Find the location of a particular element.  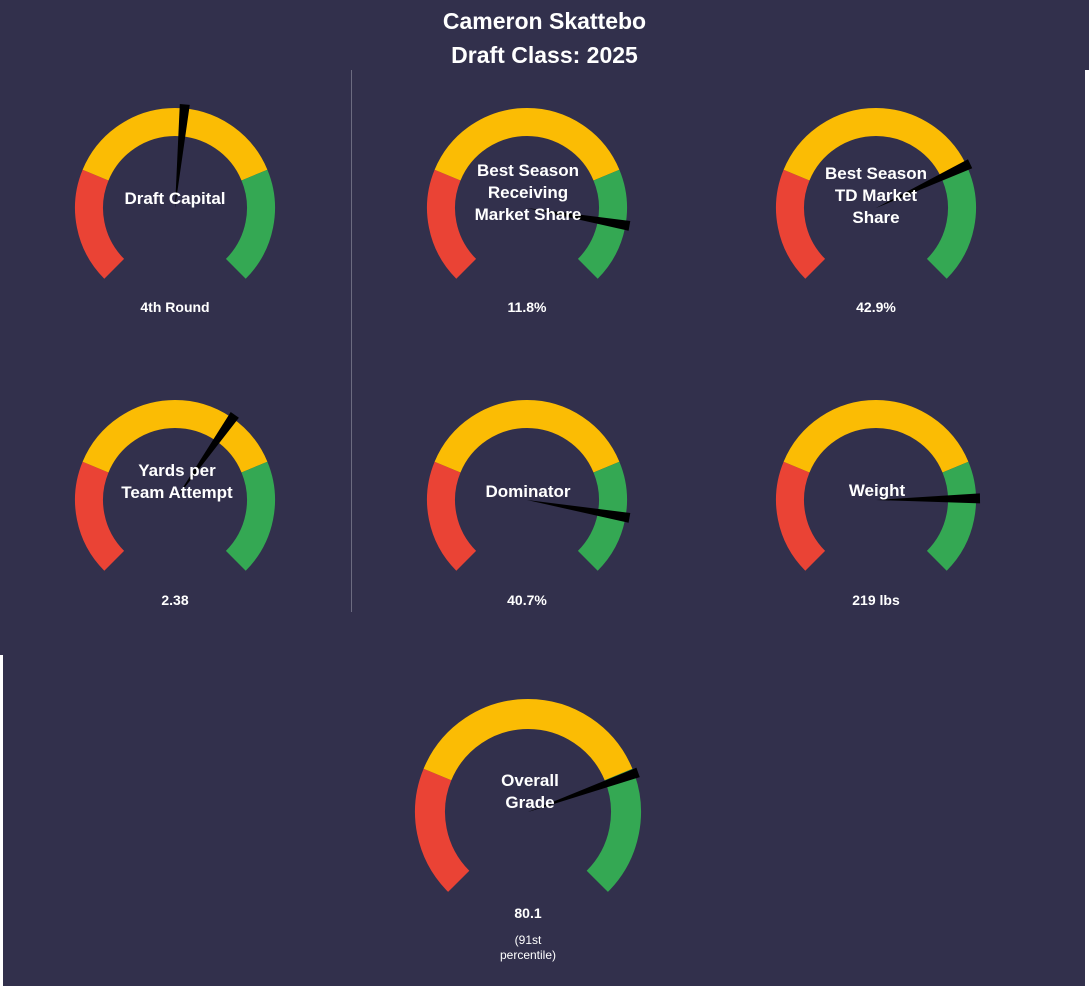

gauge-label: Best Season TD Market Share is located at coordinates (876, 195).